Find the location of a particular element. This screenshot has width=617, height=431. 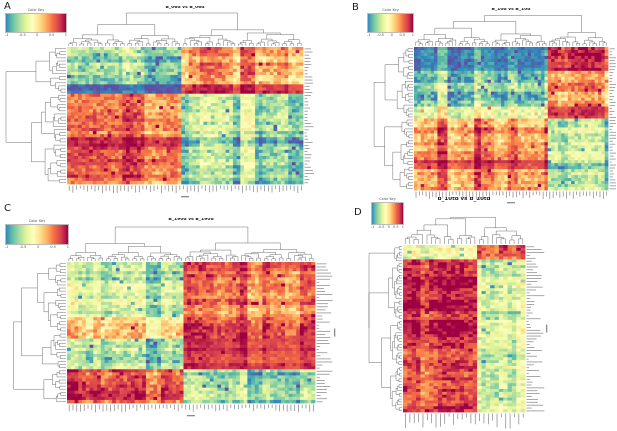

panel-d-title: B_10td vs B_10td is located at coordinates (464, 199).